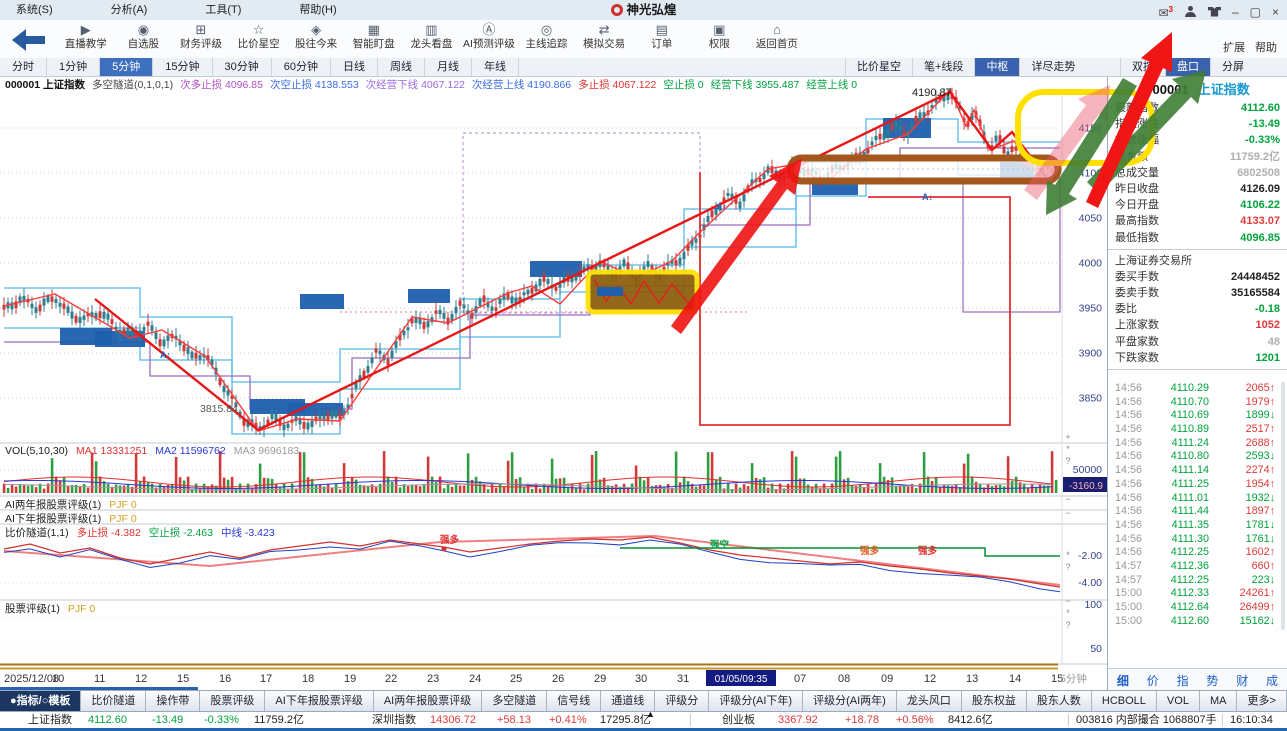  What do you see at coordinates (1234, 48) in the screenshot?
I see `expand-link: 扩展` at bounding box center [1234, 48].